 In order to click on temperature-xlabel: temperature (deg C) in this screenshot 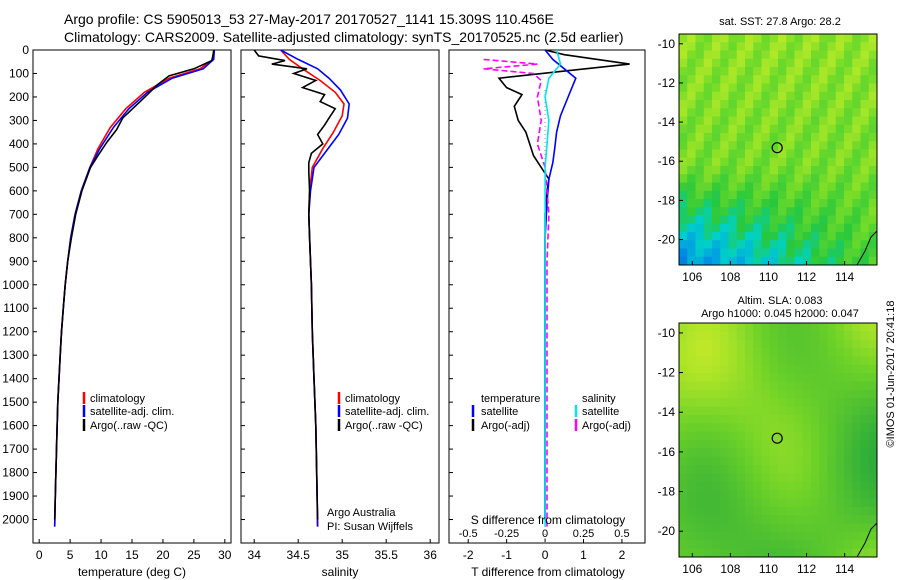, I will do `click(132, 572)`.